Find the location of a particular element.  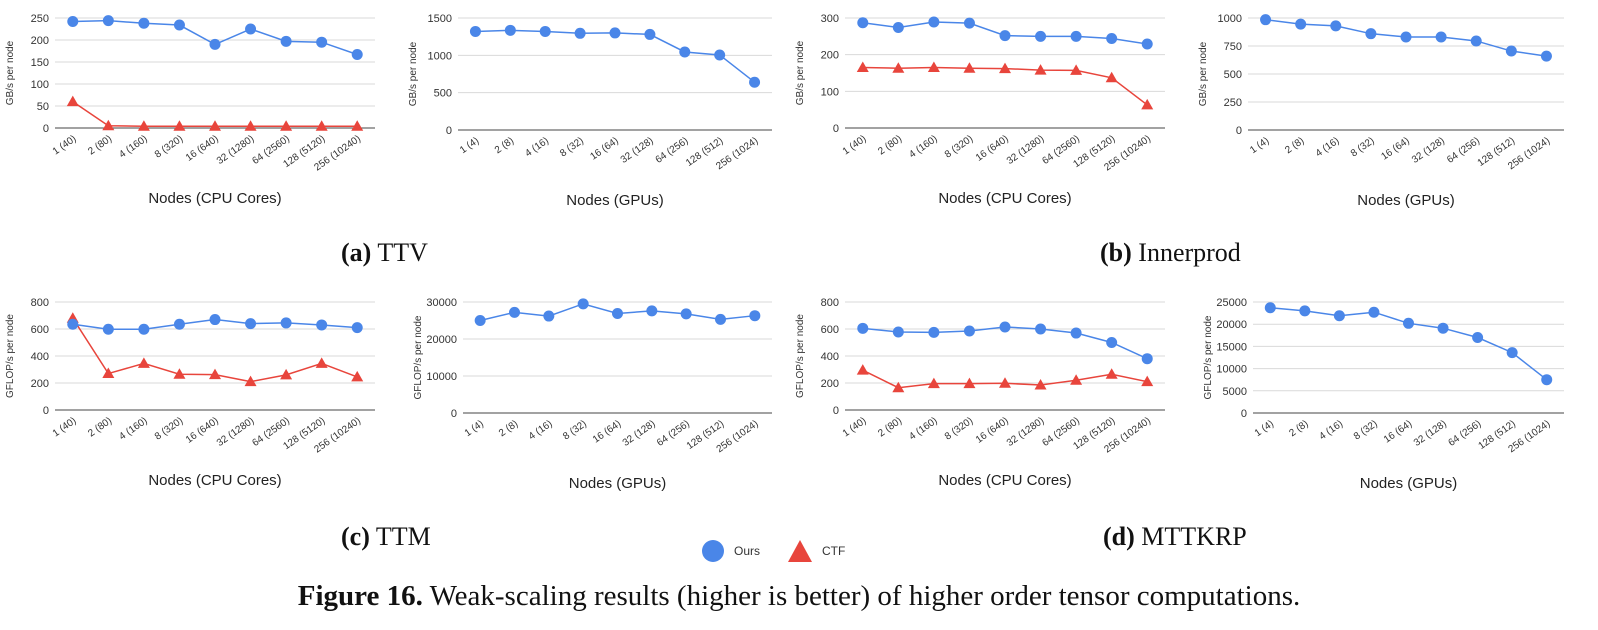

legend-label-ours: Ours is located at coordinates (747, 551).